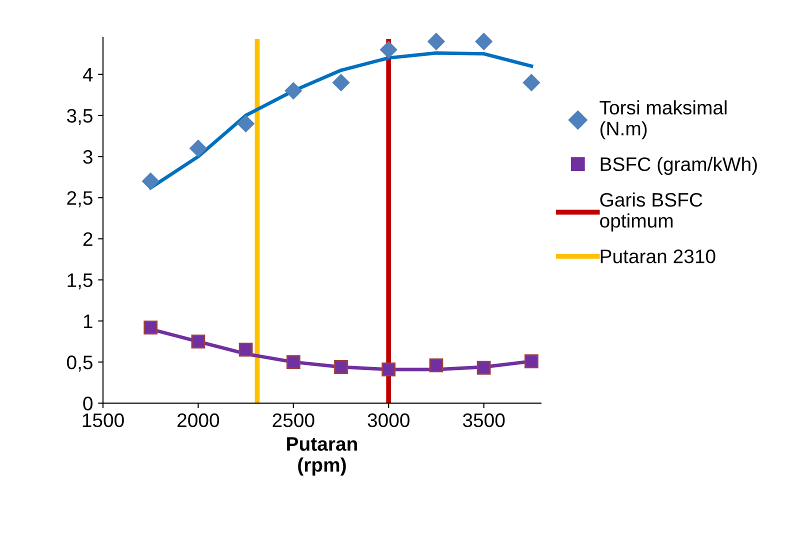  I want to click on x-tick-label: 2500, so click(293, 420).